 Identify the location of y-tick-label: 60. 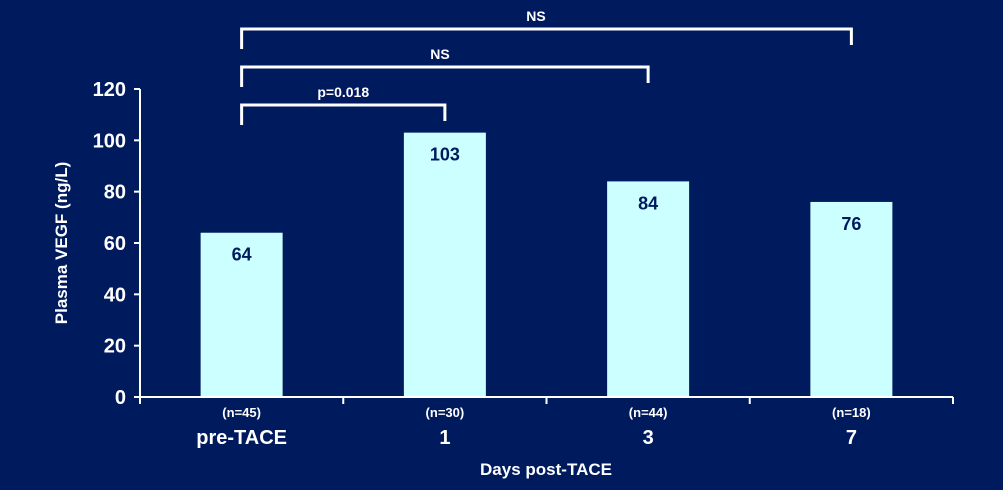
(115, 244).